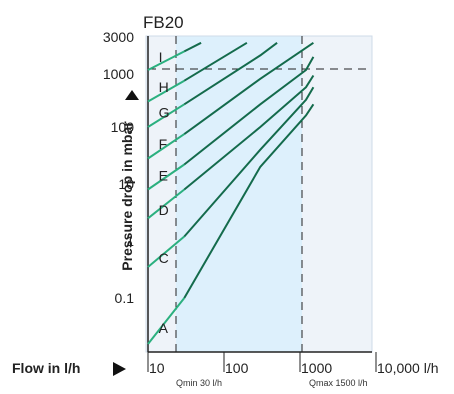 Image resolution: width=454 pixels, height=394 pixels. I want to click on series-E-line, so click(249, 111).